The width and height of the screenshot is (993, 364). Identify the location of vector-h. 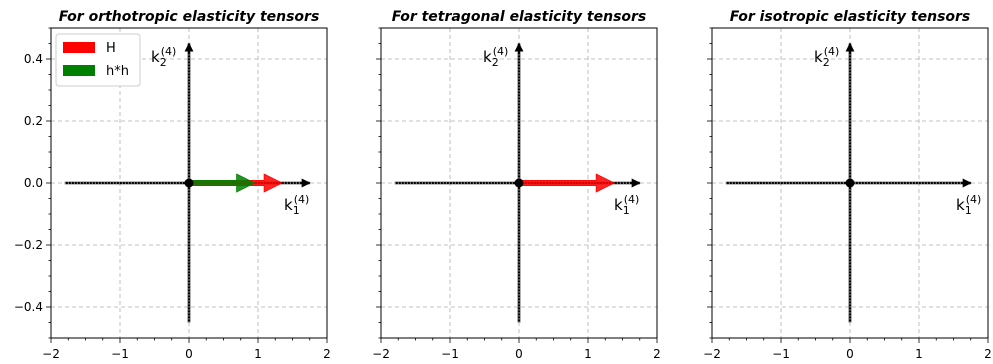
(567, 183).